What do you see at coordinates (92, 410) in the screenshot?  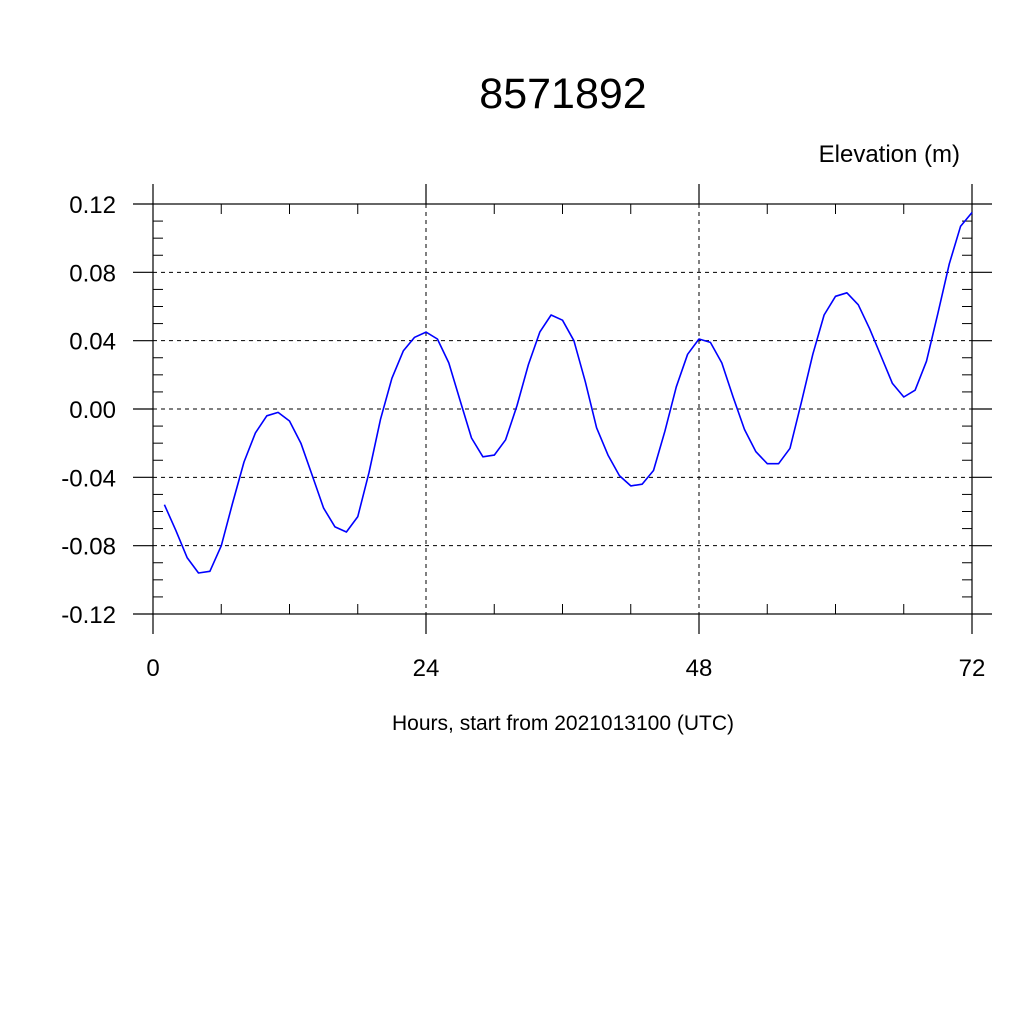 I see `y-tick-label: 0.00` at bounding box center [92, 410].